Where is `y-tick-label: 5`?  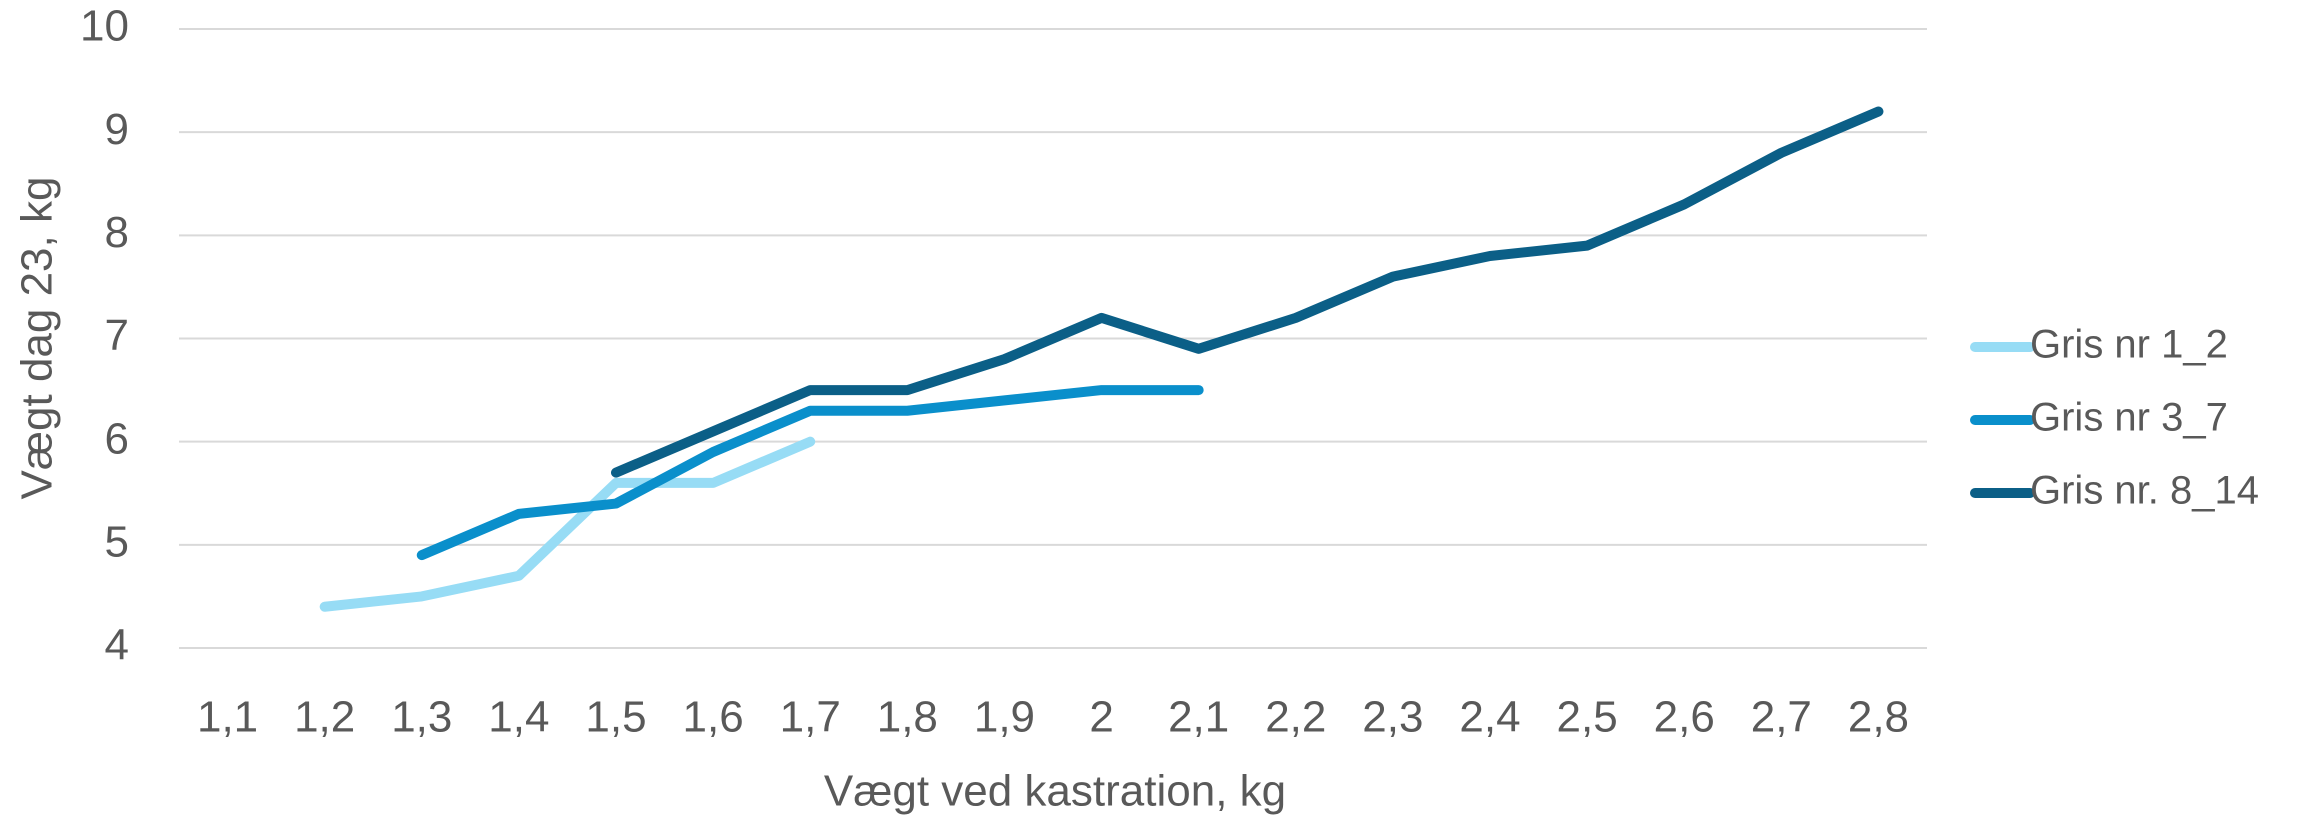 y-tick-label: 5 is located at coordinates (117, 541).